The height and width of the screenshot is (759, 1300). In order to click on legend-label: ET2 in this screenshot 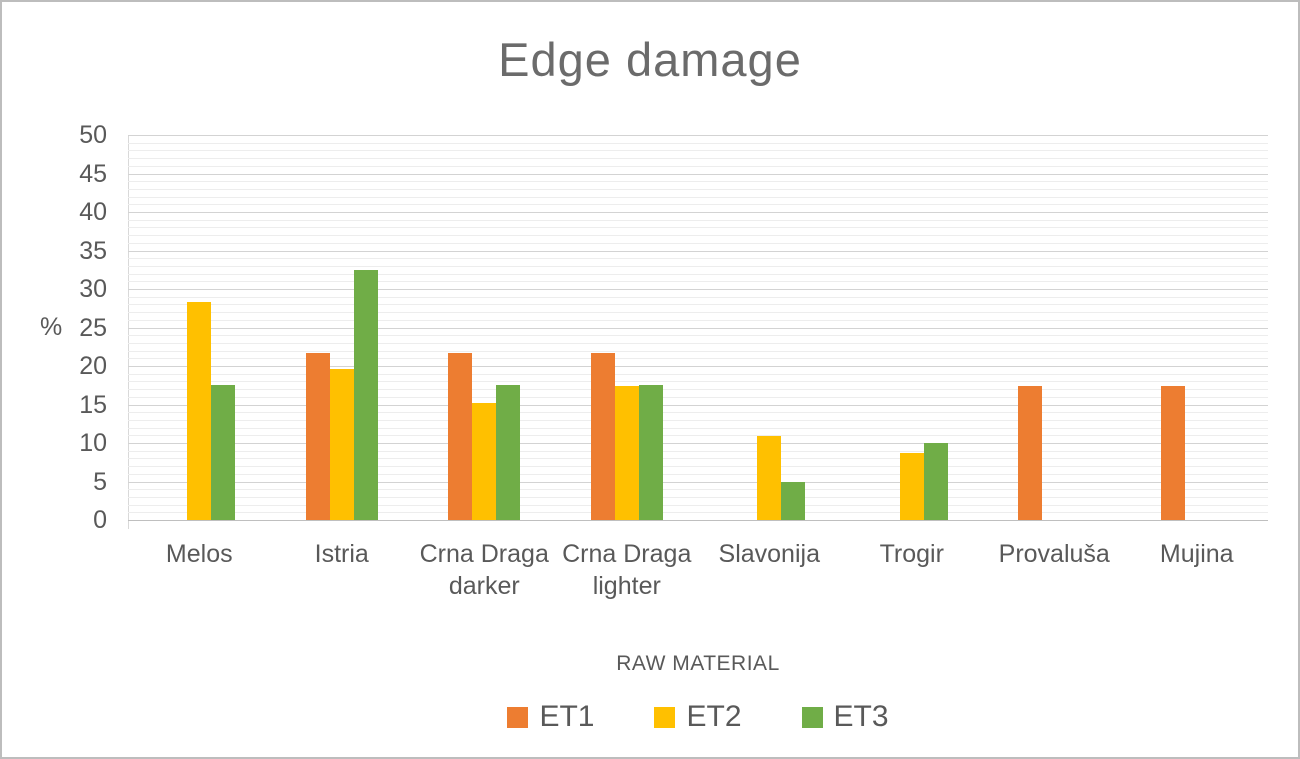, I will do `click(714, 716)`.